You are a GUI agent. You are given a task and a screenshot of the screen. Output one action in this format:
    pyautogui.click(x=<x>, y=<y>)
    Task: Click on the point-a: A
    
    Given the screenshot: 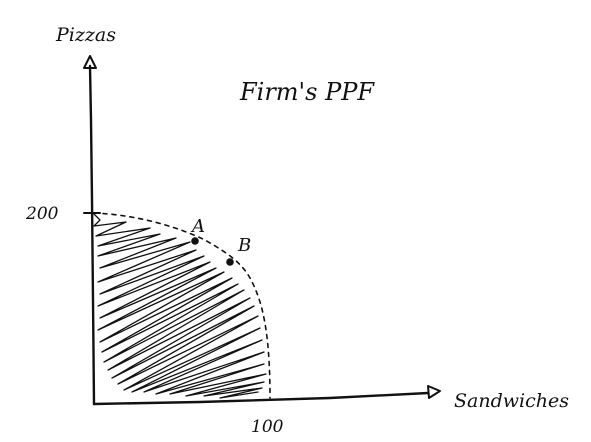 What is the action you would take?
    pyautogui.click(x=197, y=230)
    